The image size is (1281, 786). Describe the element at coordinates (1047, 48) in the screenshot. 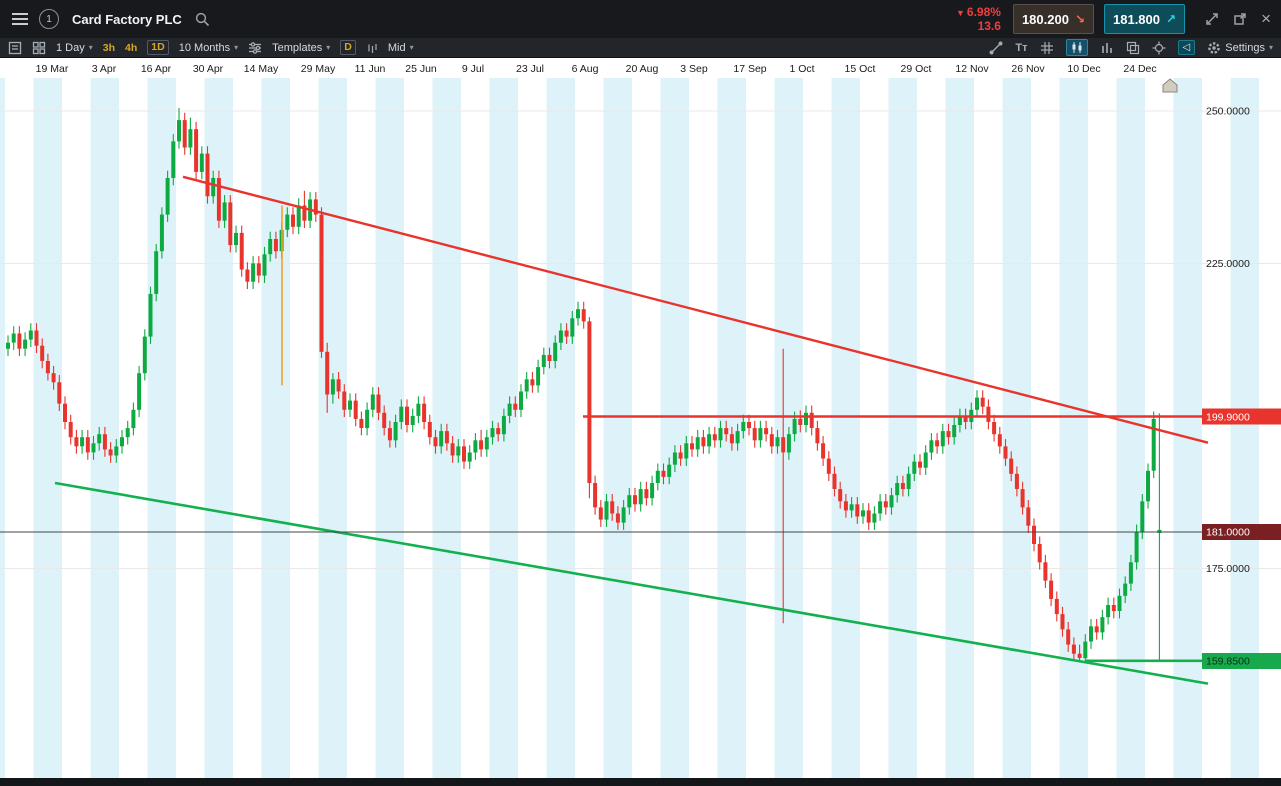

I see `grid-toggle-icon` at that location.